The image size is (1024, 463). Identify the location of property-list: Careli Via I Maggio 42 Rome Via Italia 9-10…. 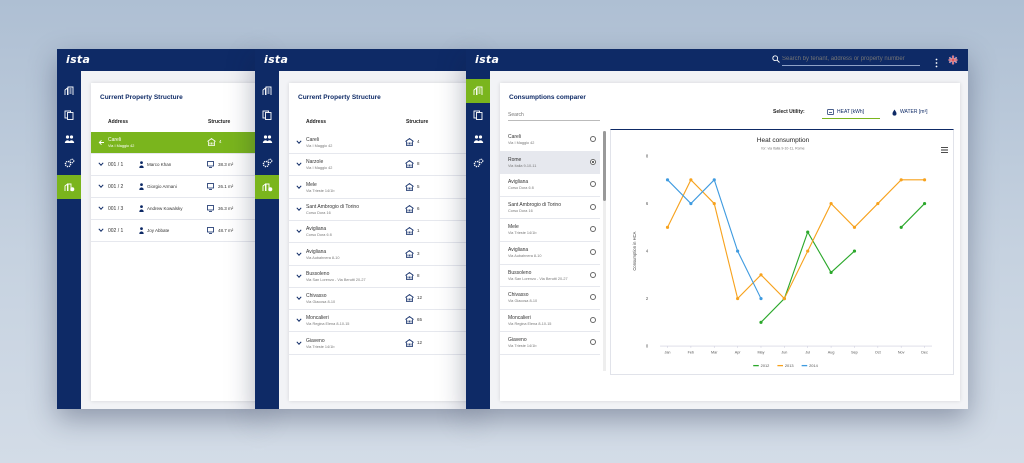
(553, 250).